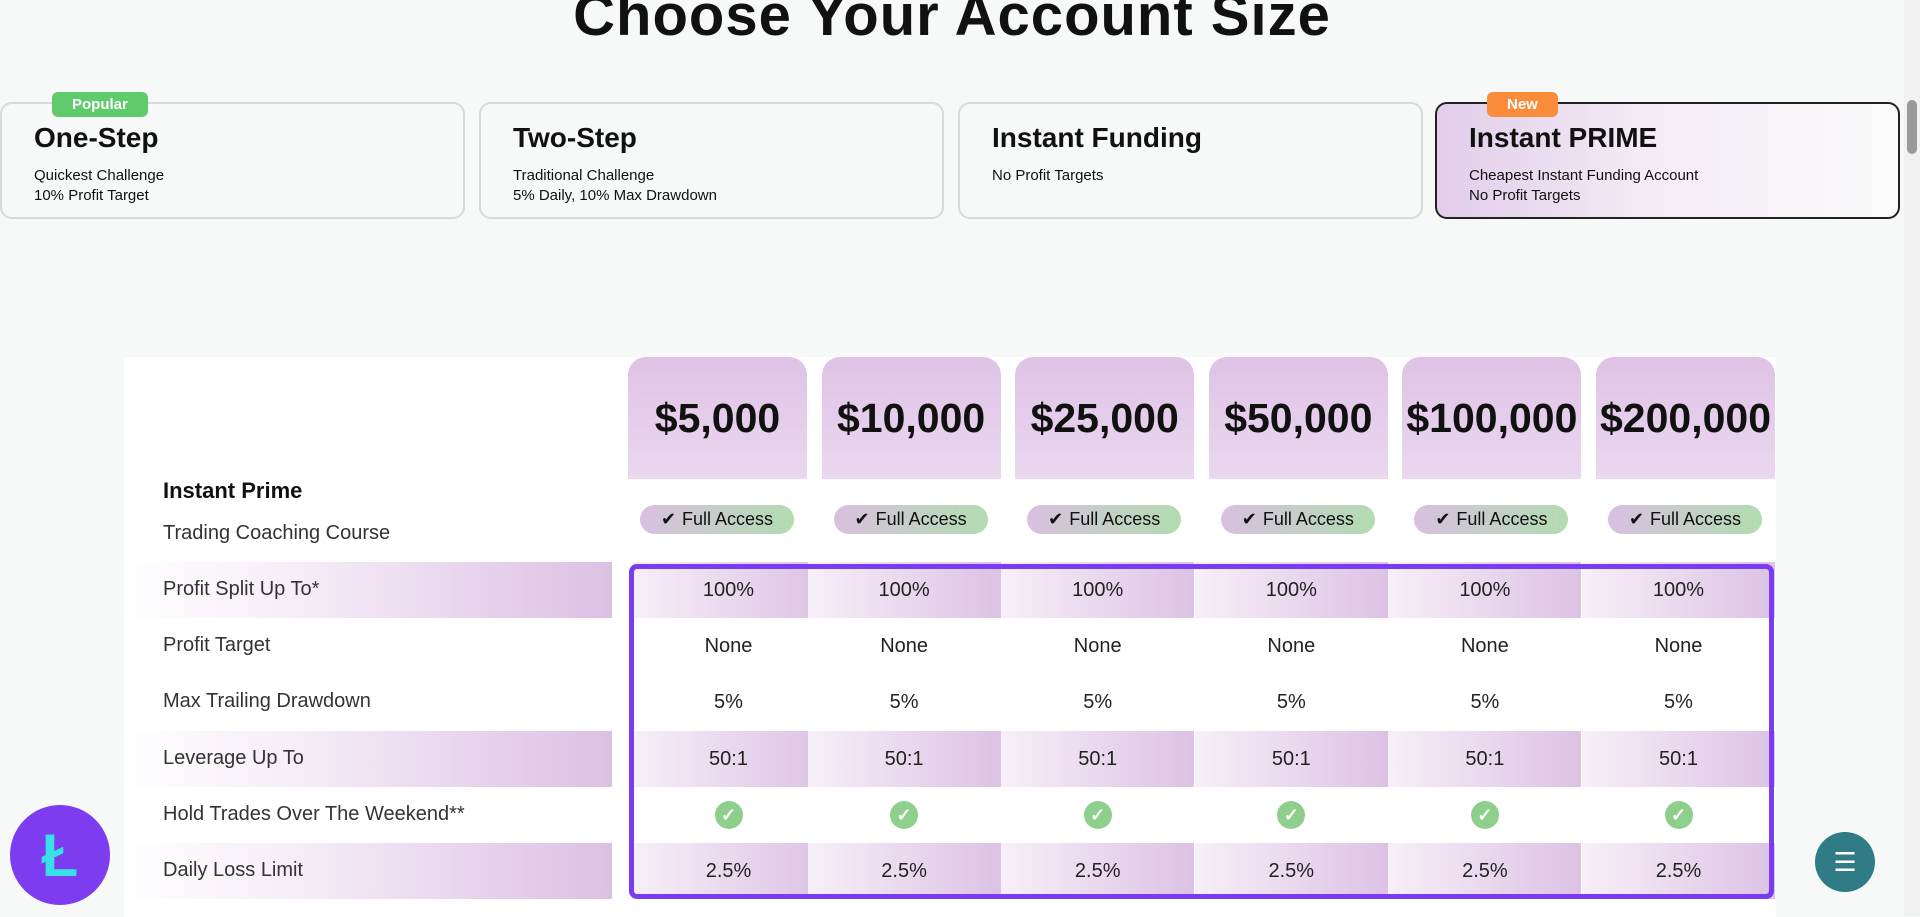 This screenshot has height=917, width=1920. I want to click on plan-badge: Popular, so click(100, 104).